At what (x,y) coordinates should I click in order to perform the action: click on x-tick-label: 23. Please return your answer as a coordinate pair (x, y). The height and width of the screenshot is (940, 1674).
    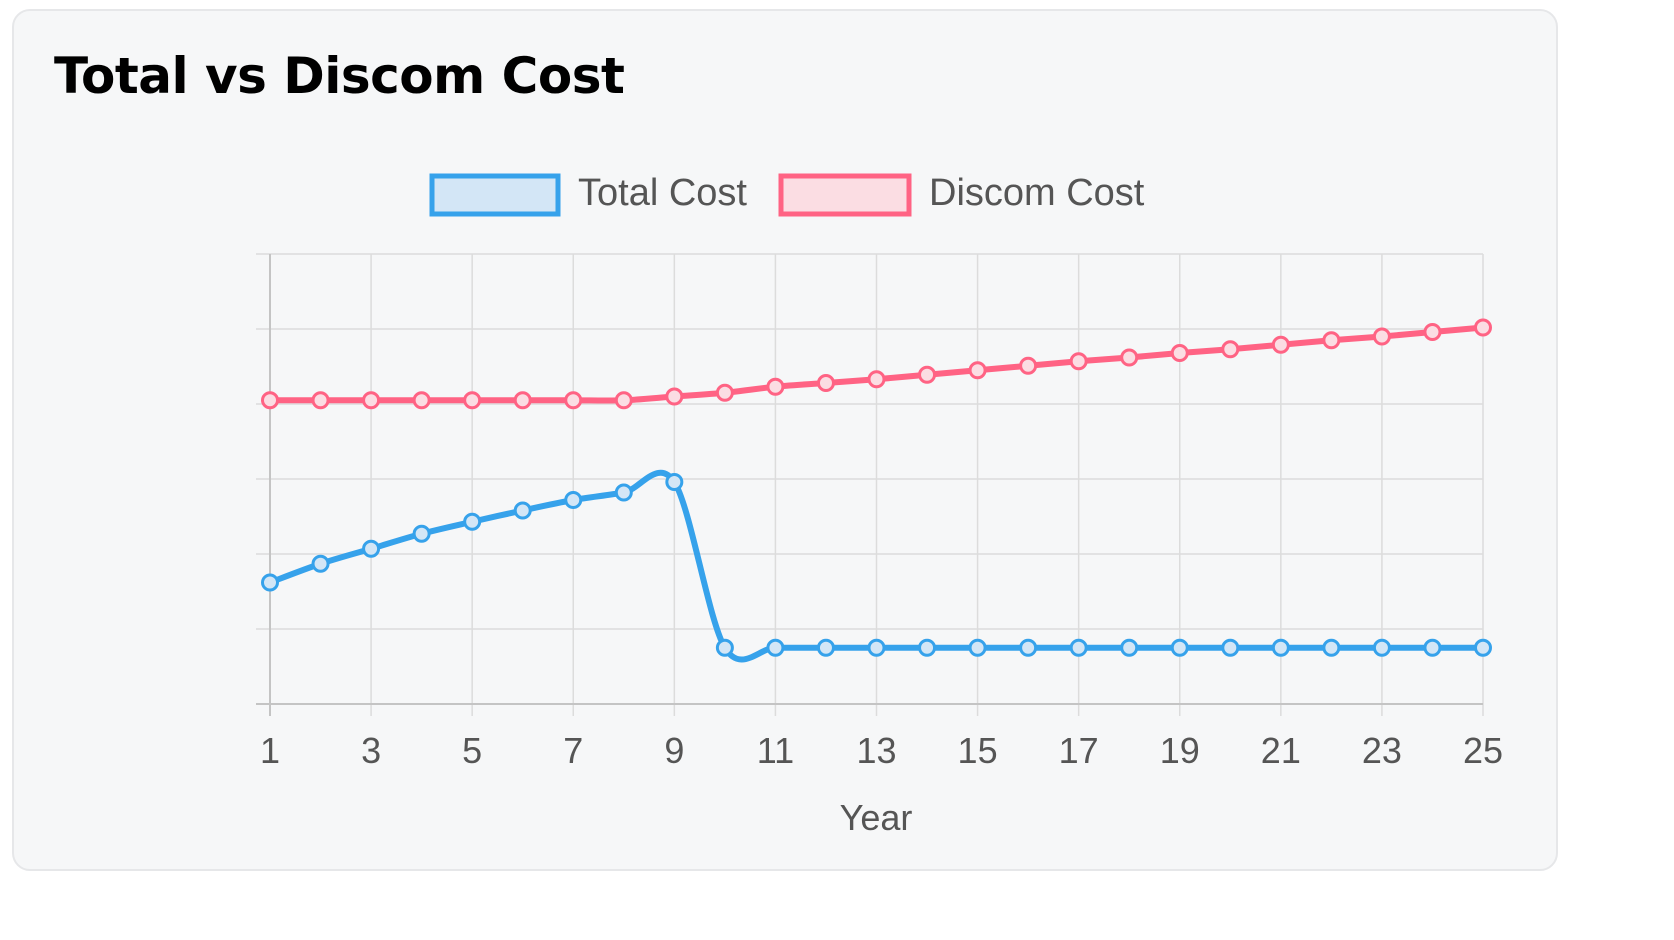
    Looking at the image, I should click on (1382, 750).